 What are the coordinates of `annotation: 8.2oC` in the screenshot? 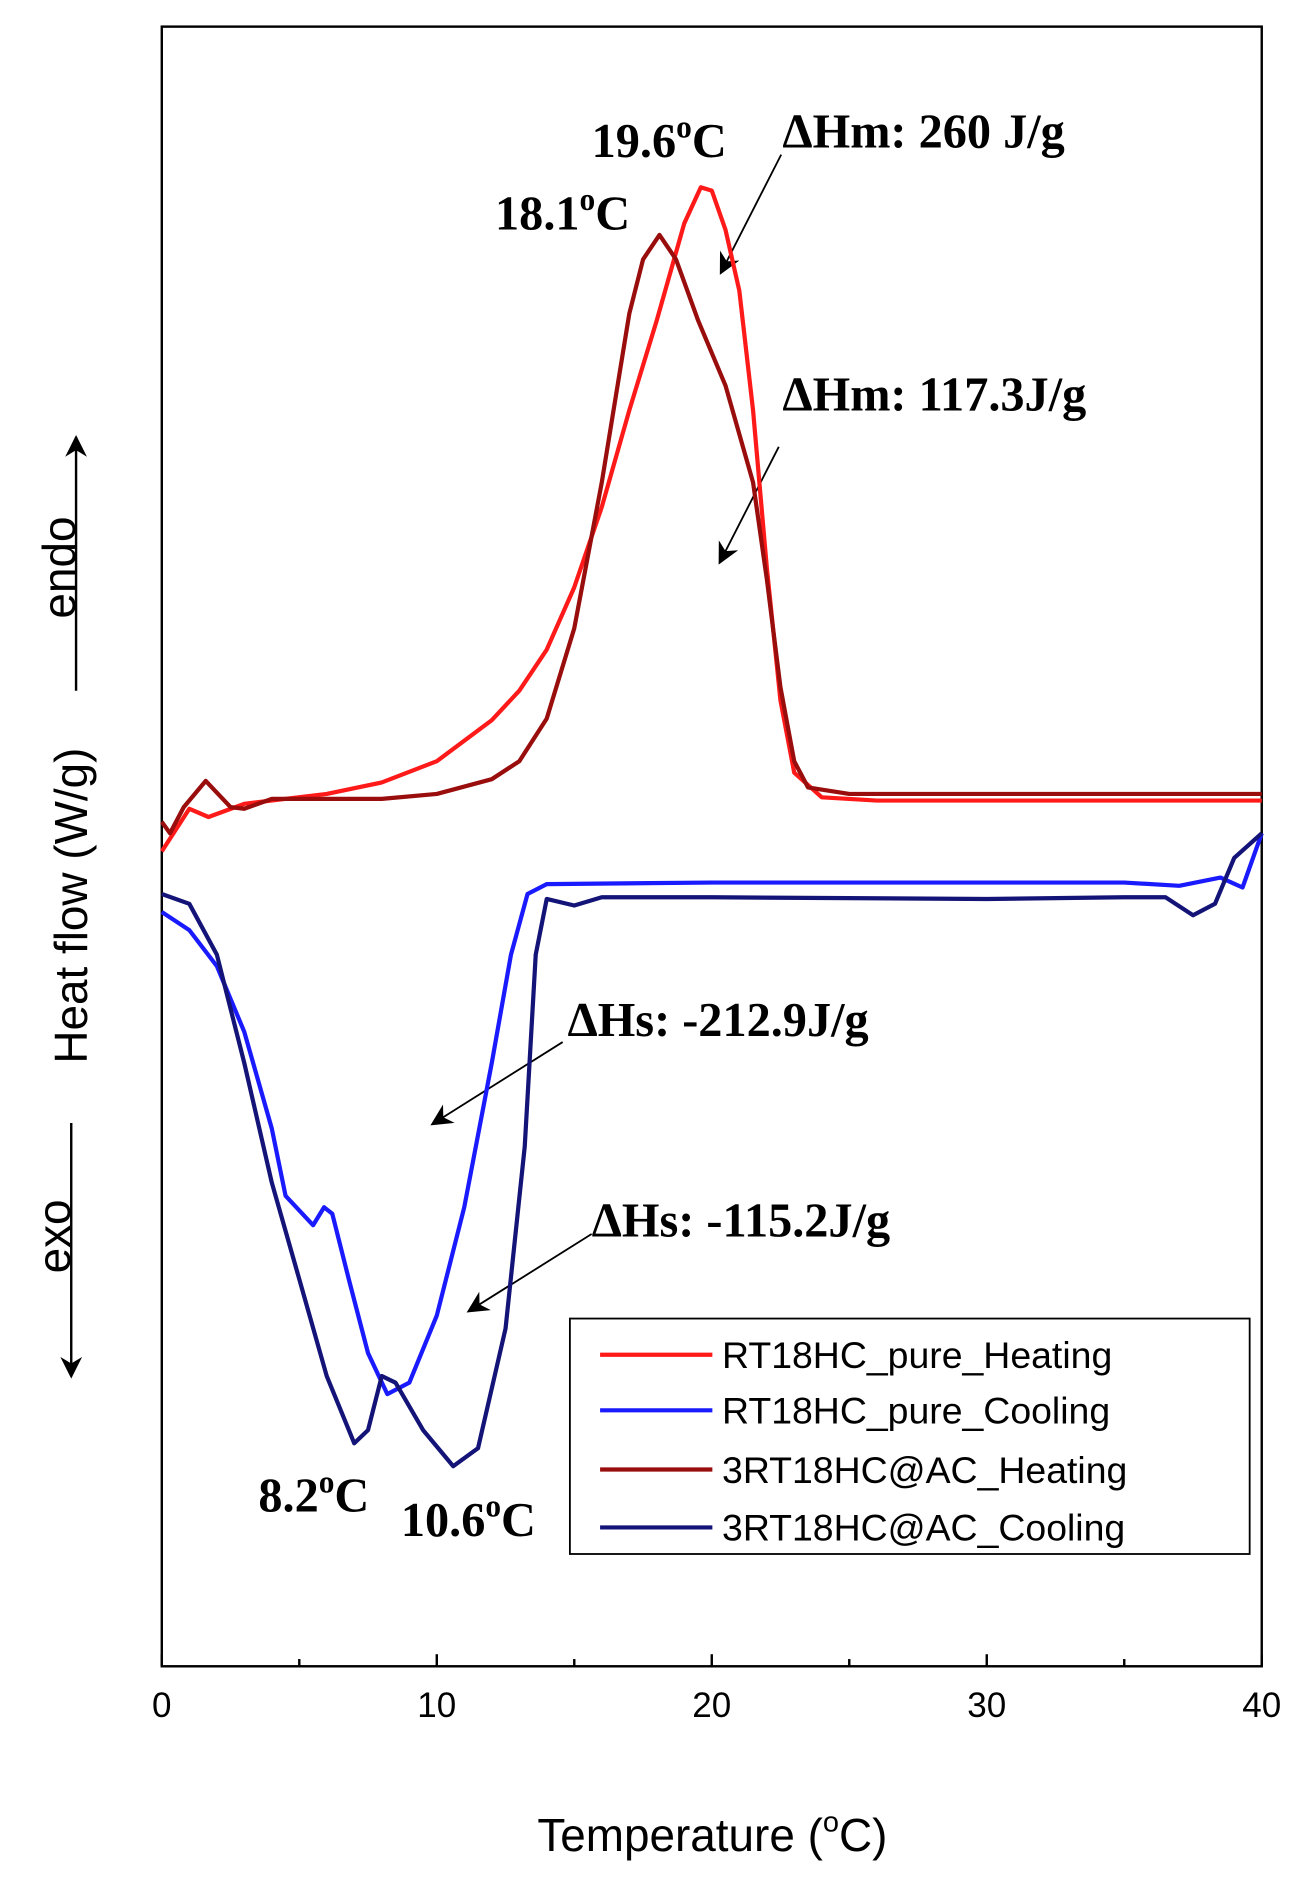 It's located at (313, 1493).